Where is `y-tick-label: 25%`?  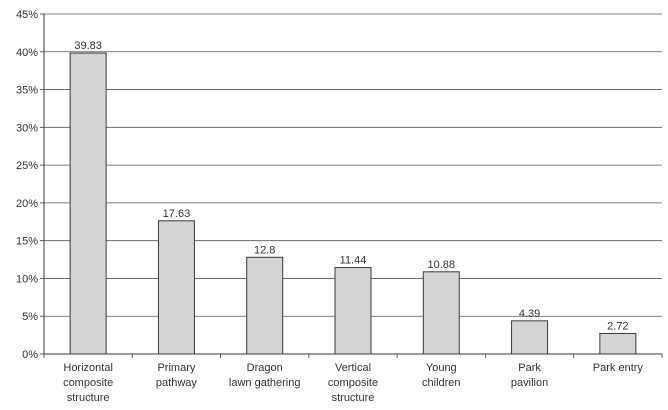
y-tick-label: 25% is located at coordinates (27, 166).